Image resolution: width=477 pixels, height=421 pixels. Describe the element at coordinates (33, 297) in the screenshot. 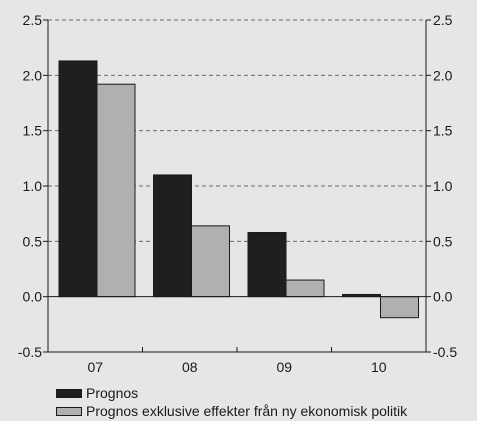

I see `y-tick-label-left: 0.0` at that location.